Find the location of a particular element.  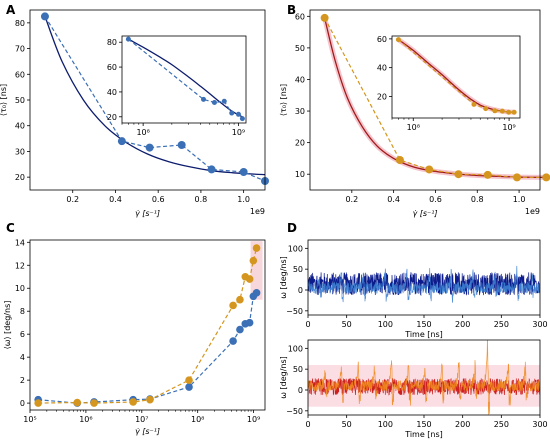

y-tick-label: 4 is located at coordinates (22, 357).